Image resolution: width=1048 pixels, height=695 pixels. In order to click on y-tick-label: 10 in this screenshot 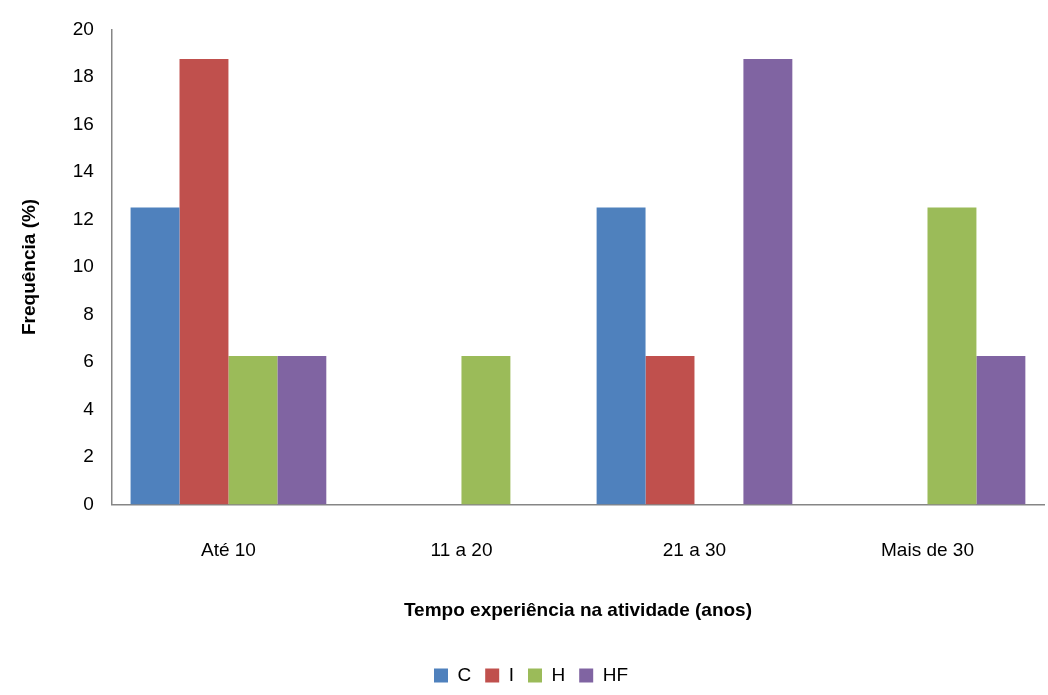, I will do `click(83, 266)`.